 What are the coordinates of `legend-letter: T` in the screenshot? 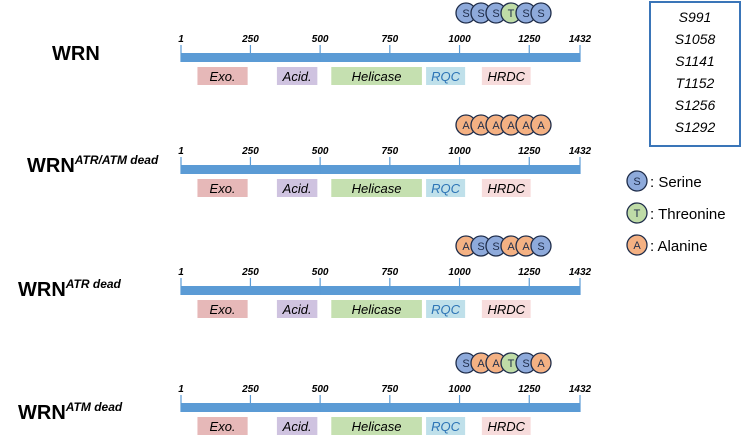 It's located at (637, 214).